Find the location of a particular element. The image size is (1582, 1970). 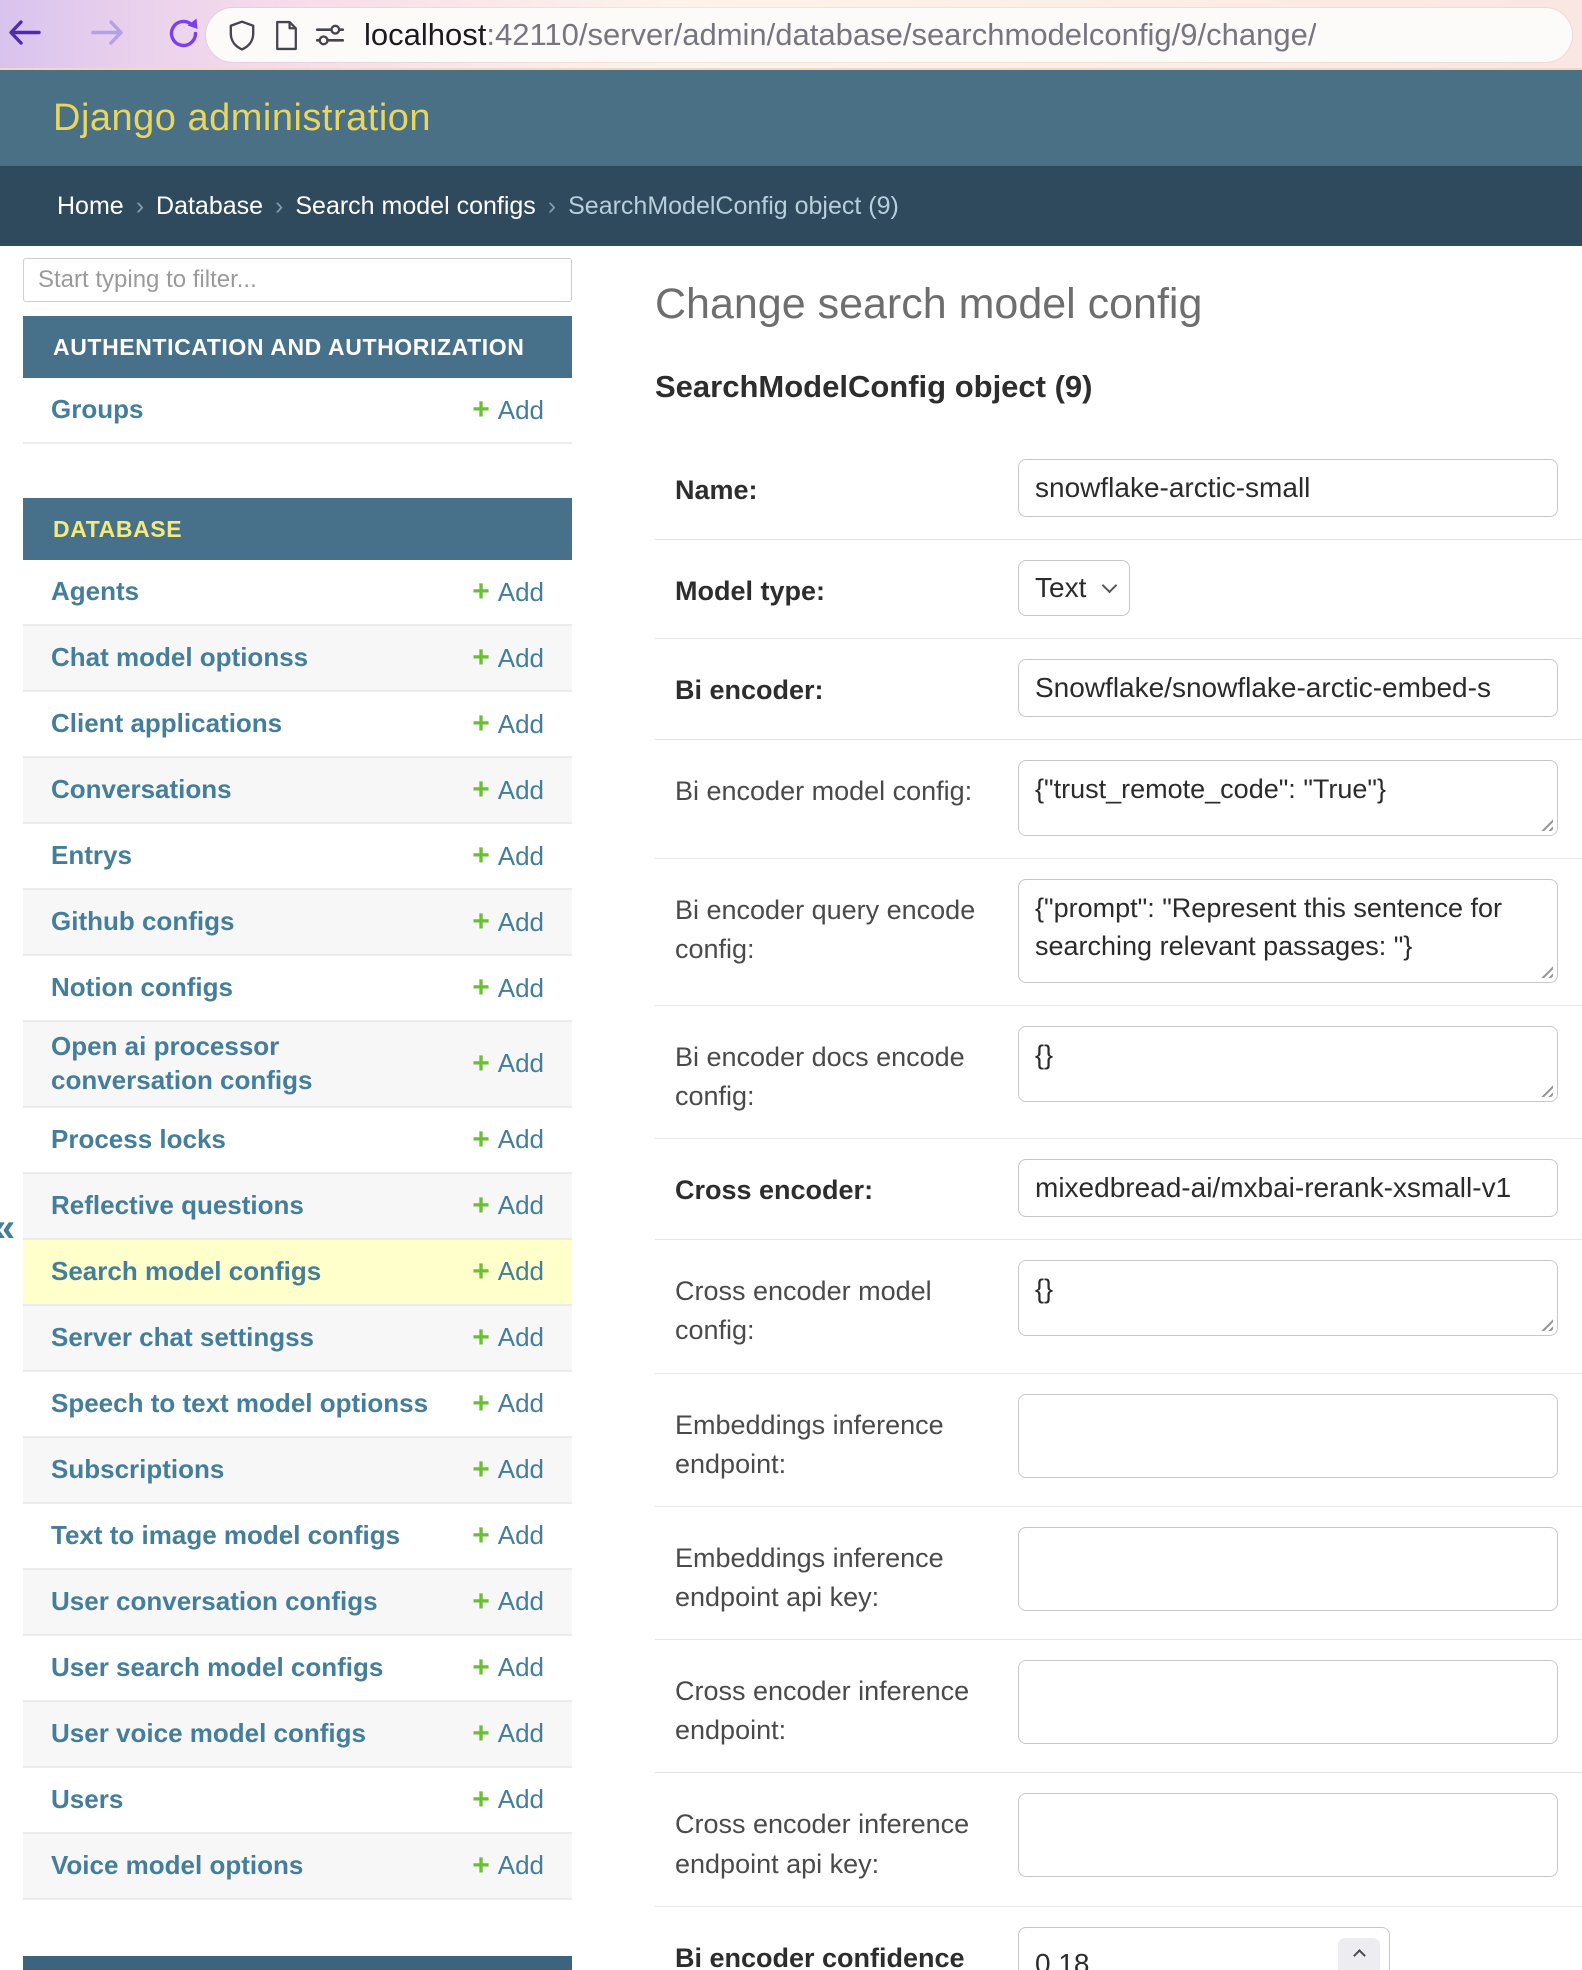

field-control-bi-encoder-docs-encode-config is located at coordinates (1300, 1071).